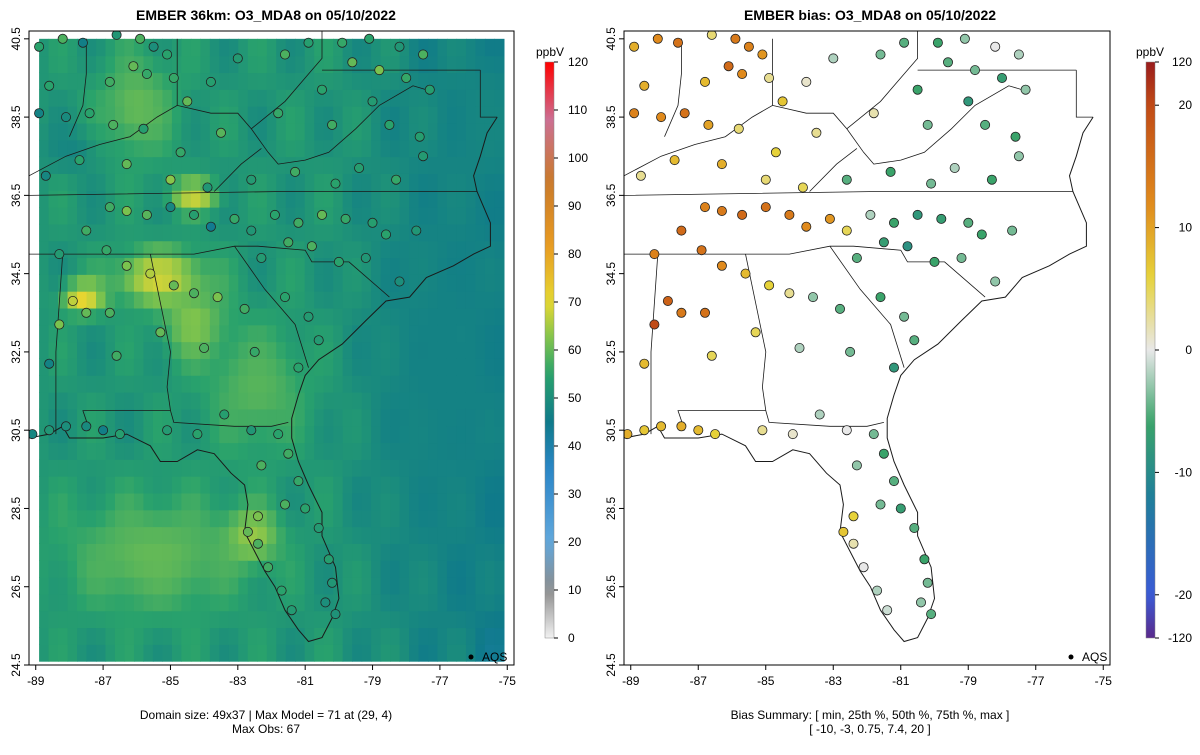  I want to click on state-border, so click(488, 94).